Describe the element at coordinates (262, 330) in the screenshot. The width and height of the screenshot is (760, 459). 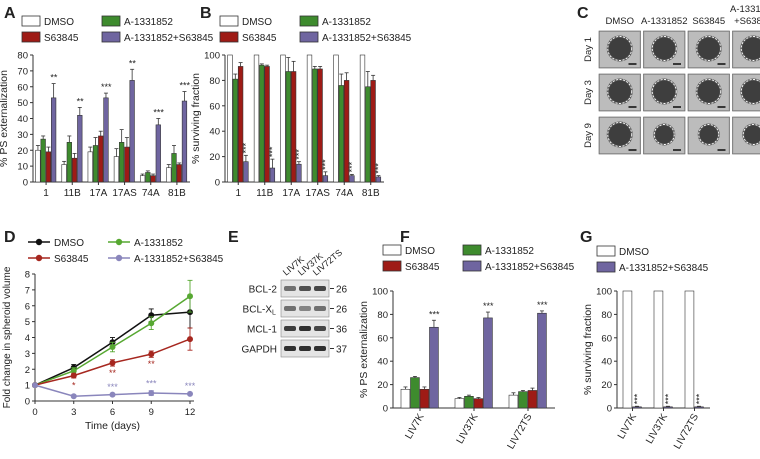
I see `protein-label: MCL-1` at that location.